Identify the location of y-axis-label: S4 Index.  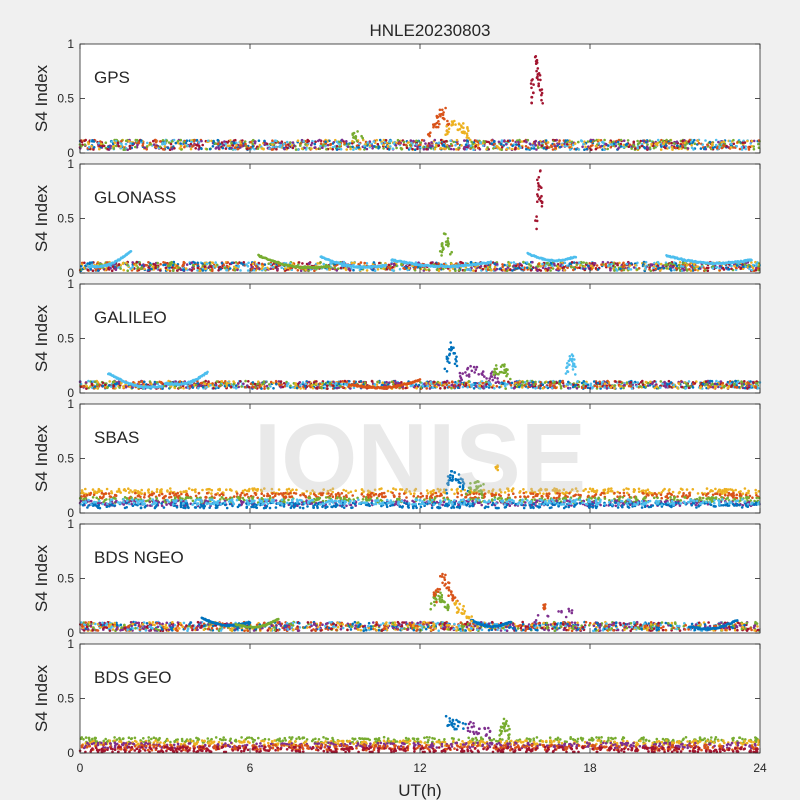
(41, 218).